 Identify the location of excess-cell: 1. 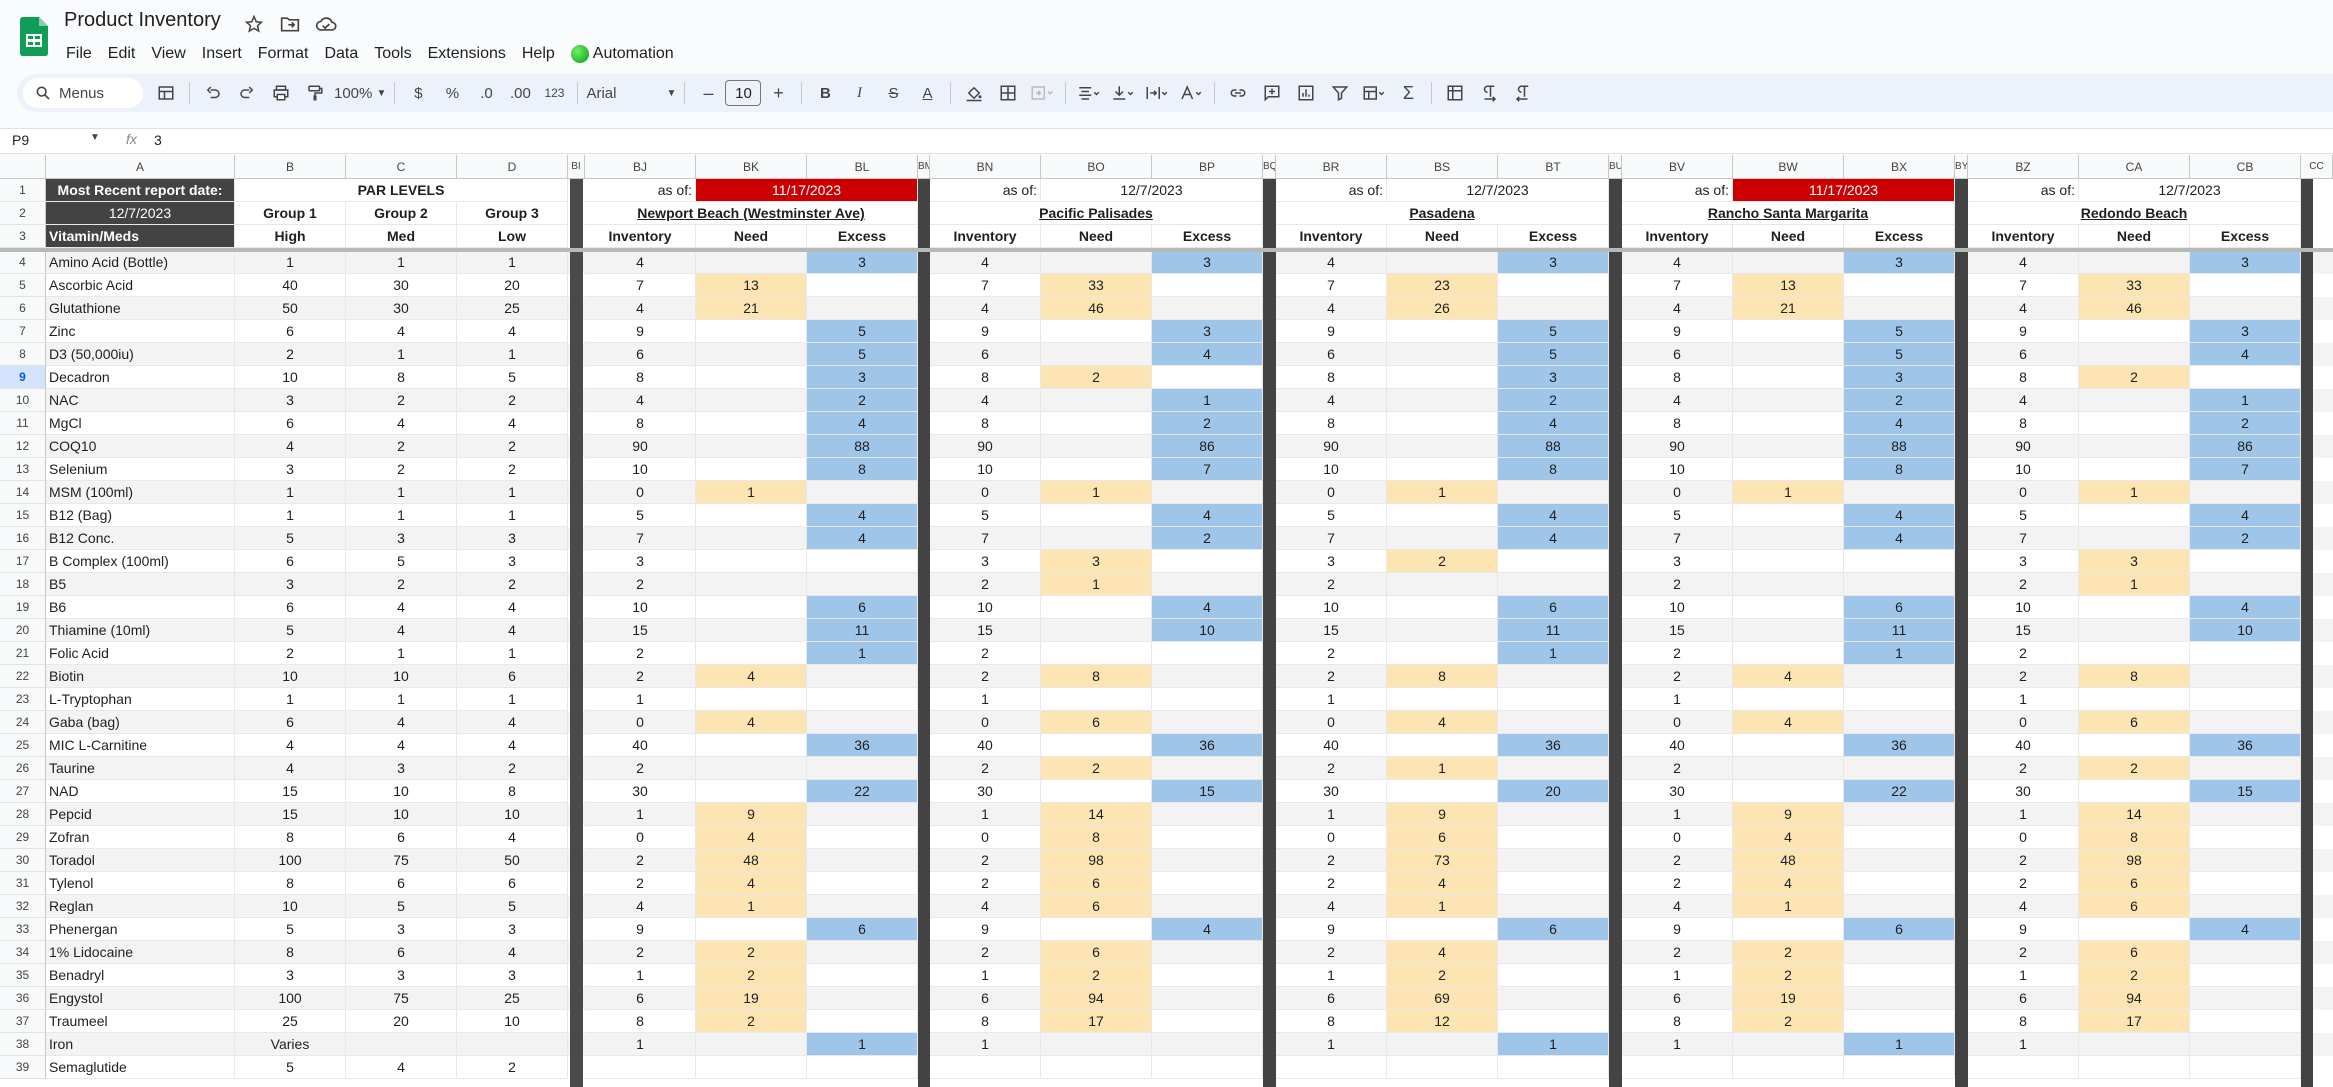
(862, 1044).